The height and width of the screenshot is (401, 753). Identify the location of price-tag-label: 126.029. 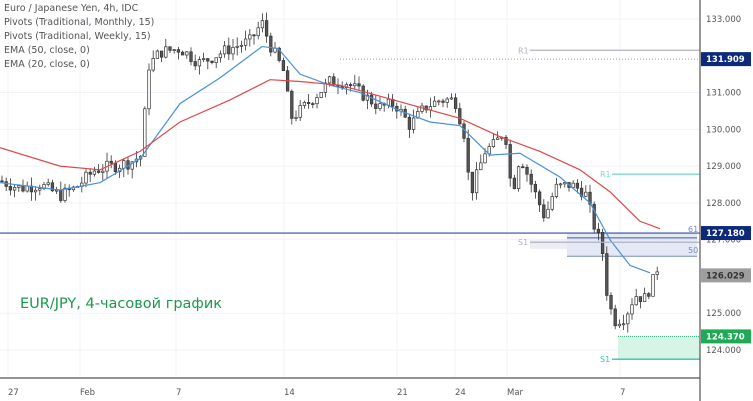
(725, 276).